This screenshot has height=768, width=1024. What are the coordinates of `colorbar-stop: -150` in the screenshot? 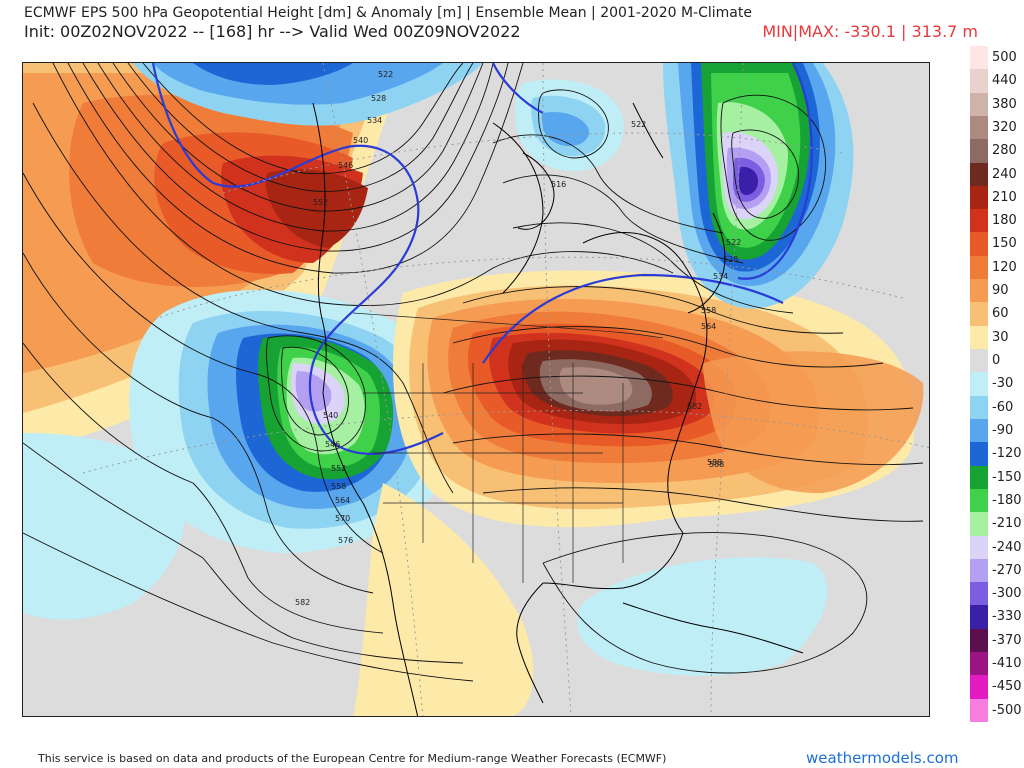 It's located at (996, 477).